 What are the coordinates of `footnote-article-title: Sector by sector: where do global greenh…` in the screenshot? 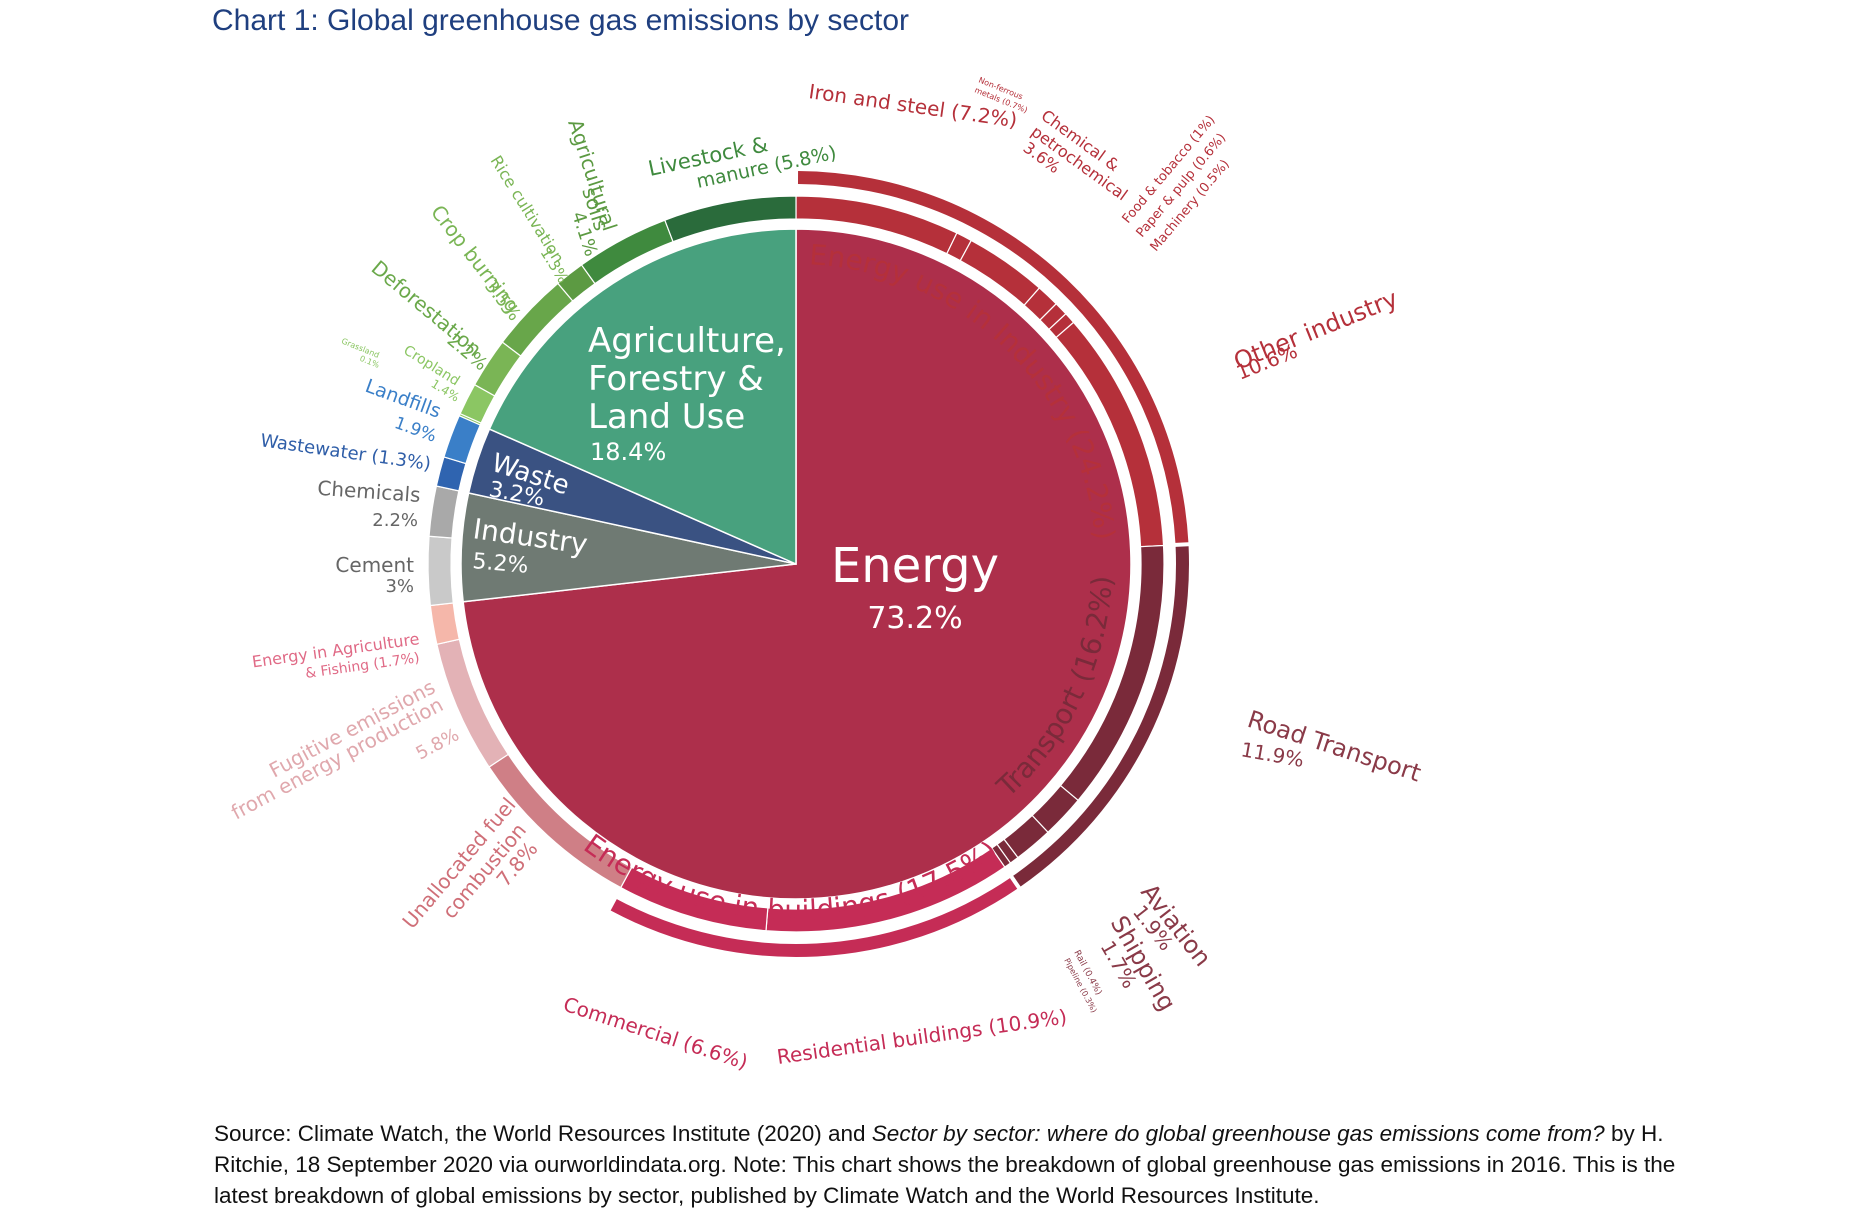 It's located at (1238, 1133).